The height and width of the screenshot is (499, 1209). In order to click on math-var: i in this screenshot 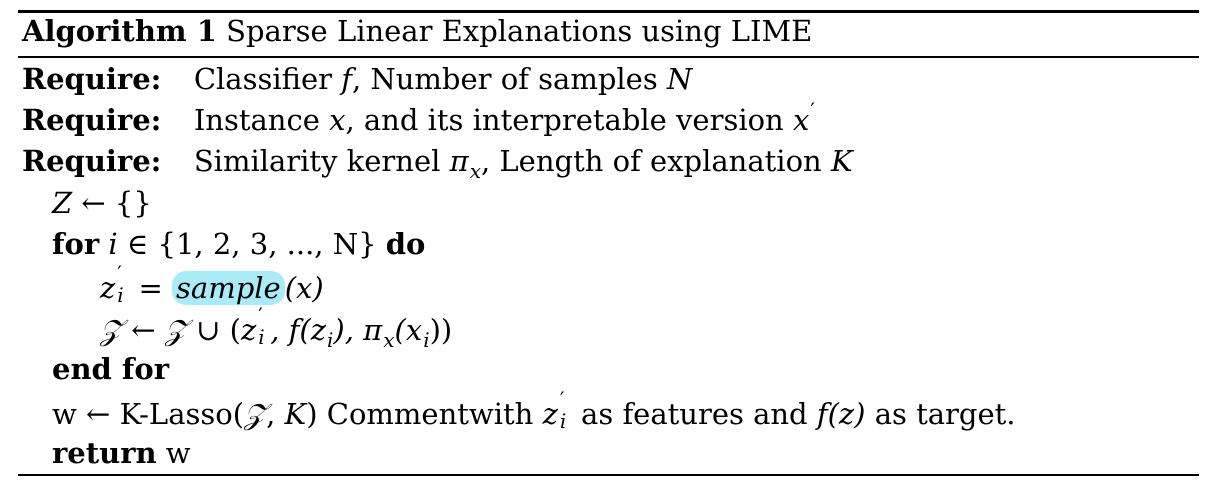, I will do `click(113, 244)`.